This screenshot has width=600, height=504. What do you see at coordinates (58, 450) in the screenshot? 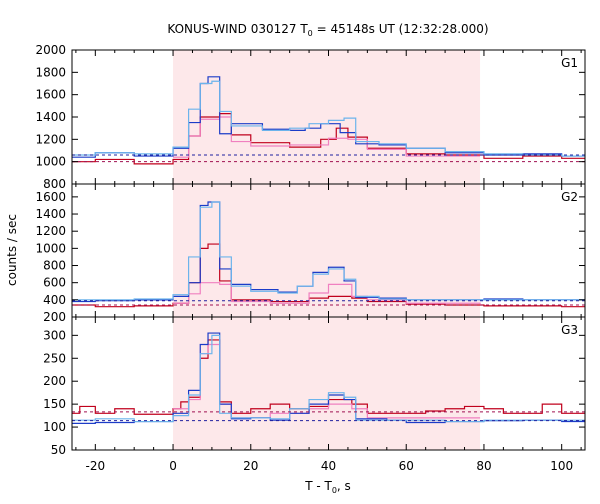
I see `y-tick-label: 50` at bounding box center [58, 450].